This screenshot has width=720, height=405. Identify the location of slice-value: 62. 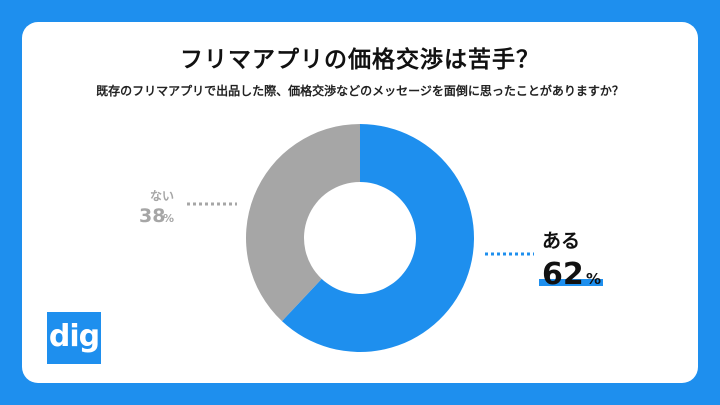
(563, 274).